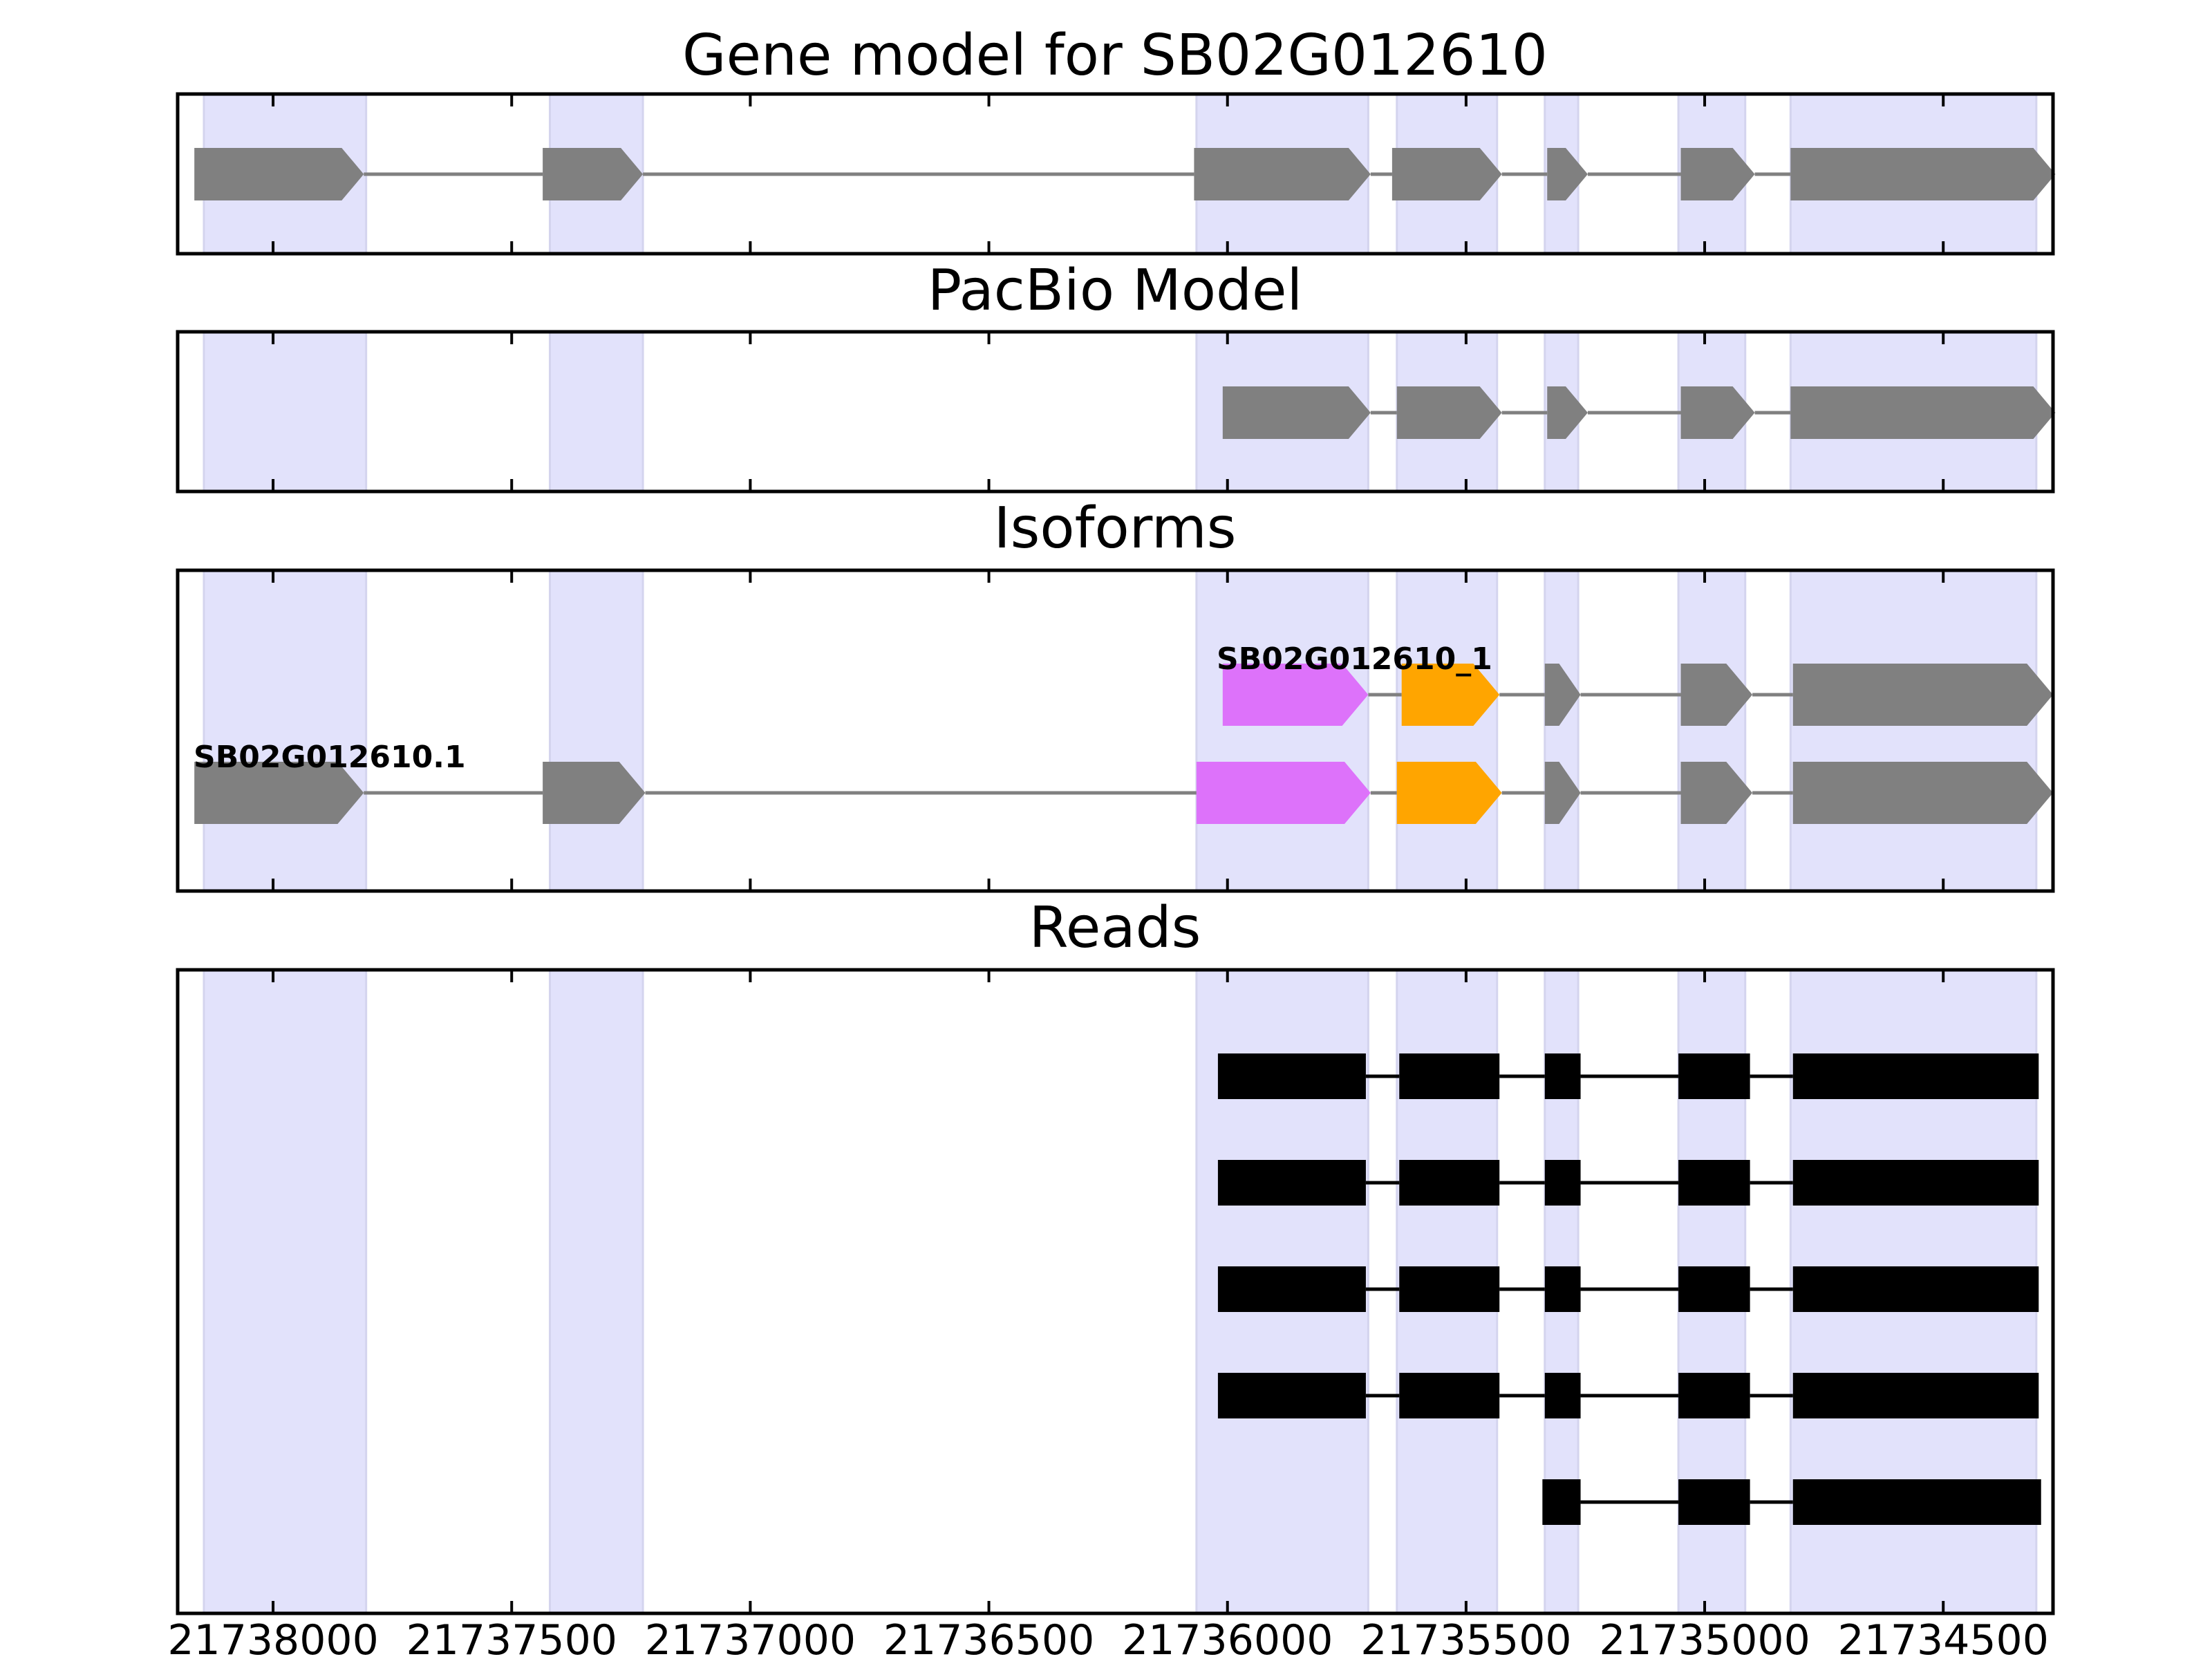 The height and width of the screenshot is (1659, 2212). What do you see at coordinates (1465, 1638) in the screenshot?
I see `x-tick-label: 21735500` at bounding box center [1465, 1638].